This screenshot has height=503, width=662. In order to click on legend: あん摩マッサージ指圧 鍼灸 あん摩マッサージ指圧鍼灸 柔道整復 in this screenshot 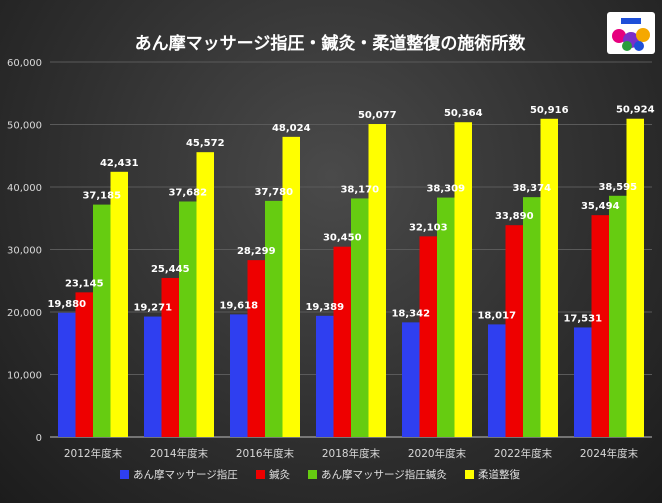, I will do `click(320, 474)`.